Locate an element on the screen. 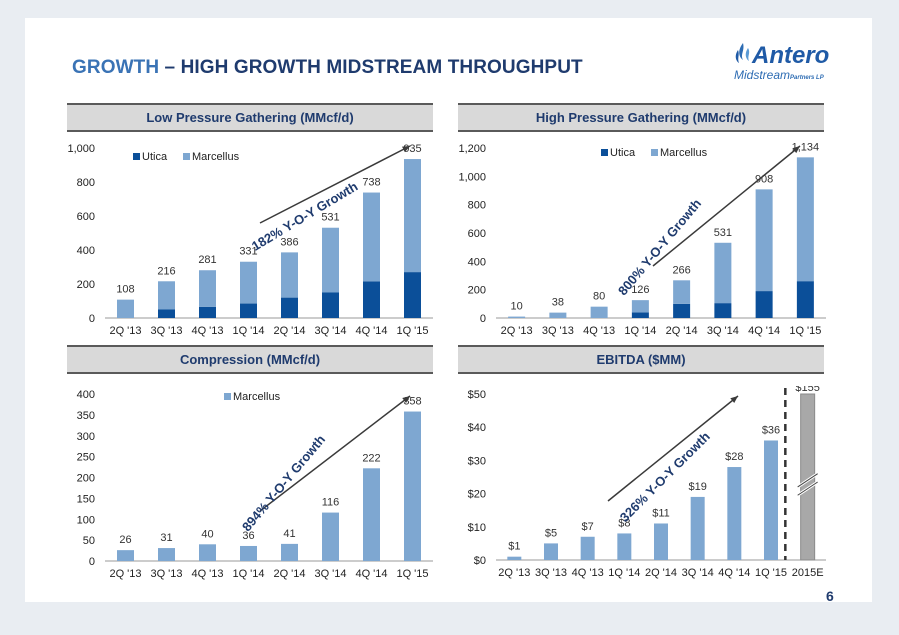 The image size is (899, 635). data-label: 386 is located at coordinates (289, 242).